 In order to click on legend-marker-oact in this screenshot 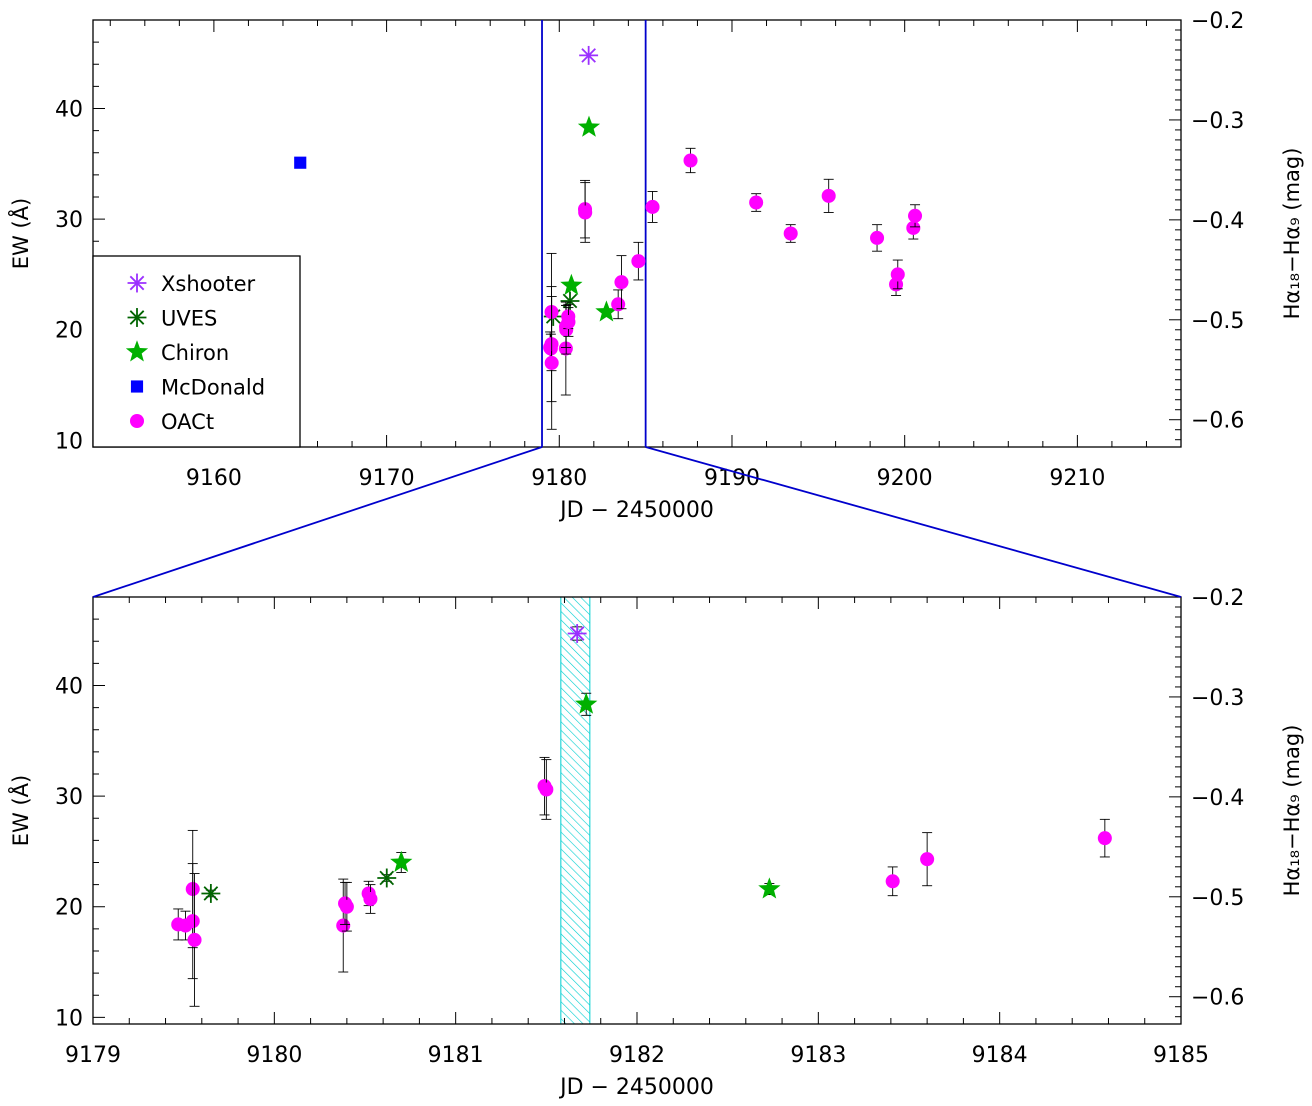, I will do `click(137, 421)`.